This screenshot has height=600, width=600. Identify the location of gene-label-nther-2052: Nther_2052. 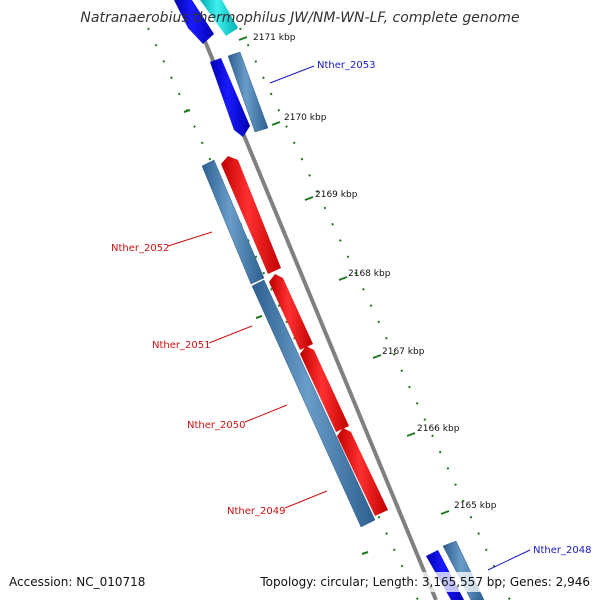
(140, 248).